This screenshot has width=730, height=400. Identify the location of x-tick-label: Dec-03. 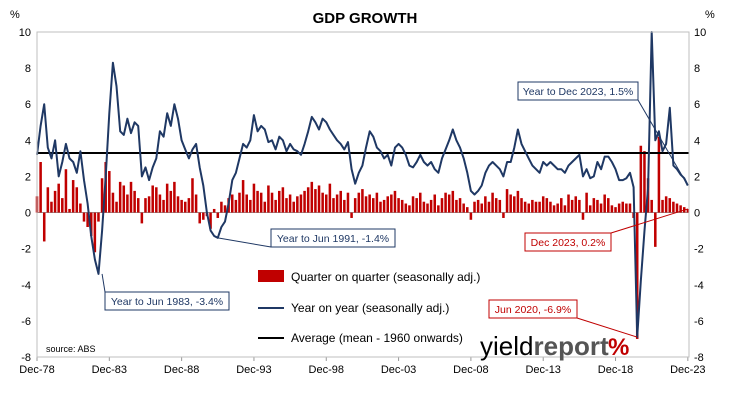
(398, 370).